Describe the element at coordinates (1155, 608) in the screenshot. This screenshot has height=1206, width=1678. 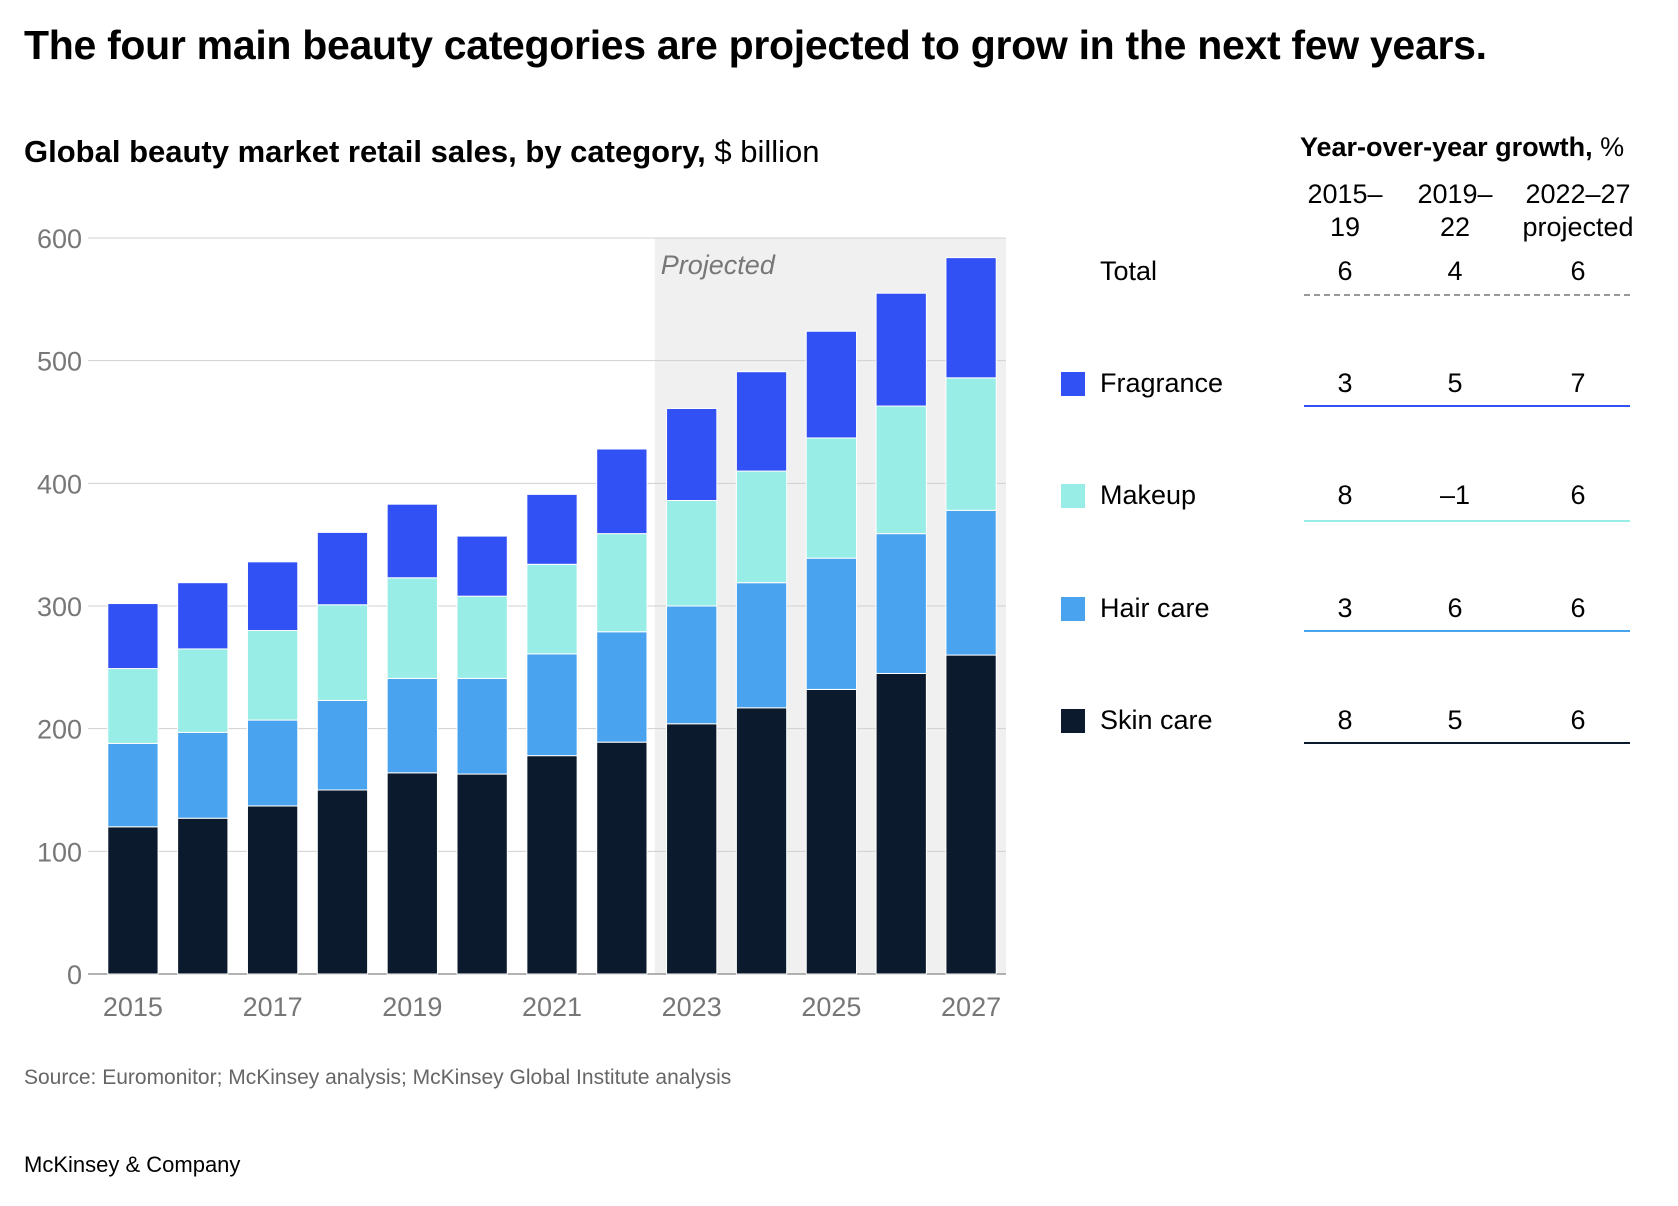
I see `row-label-hair-care: Hair care` at that location.